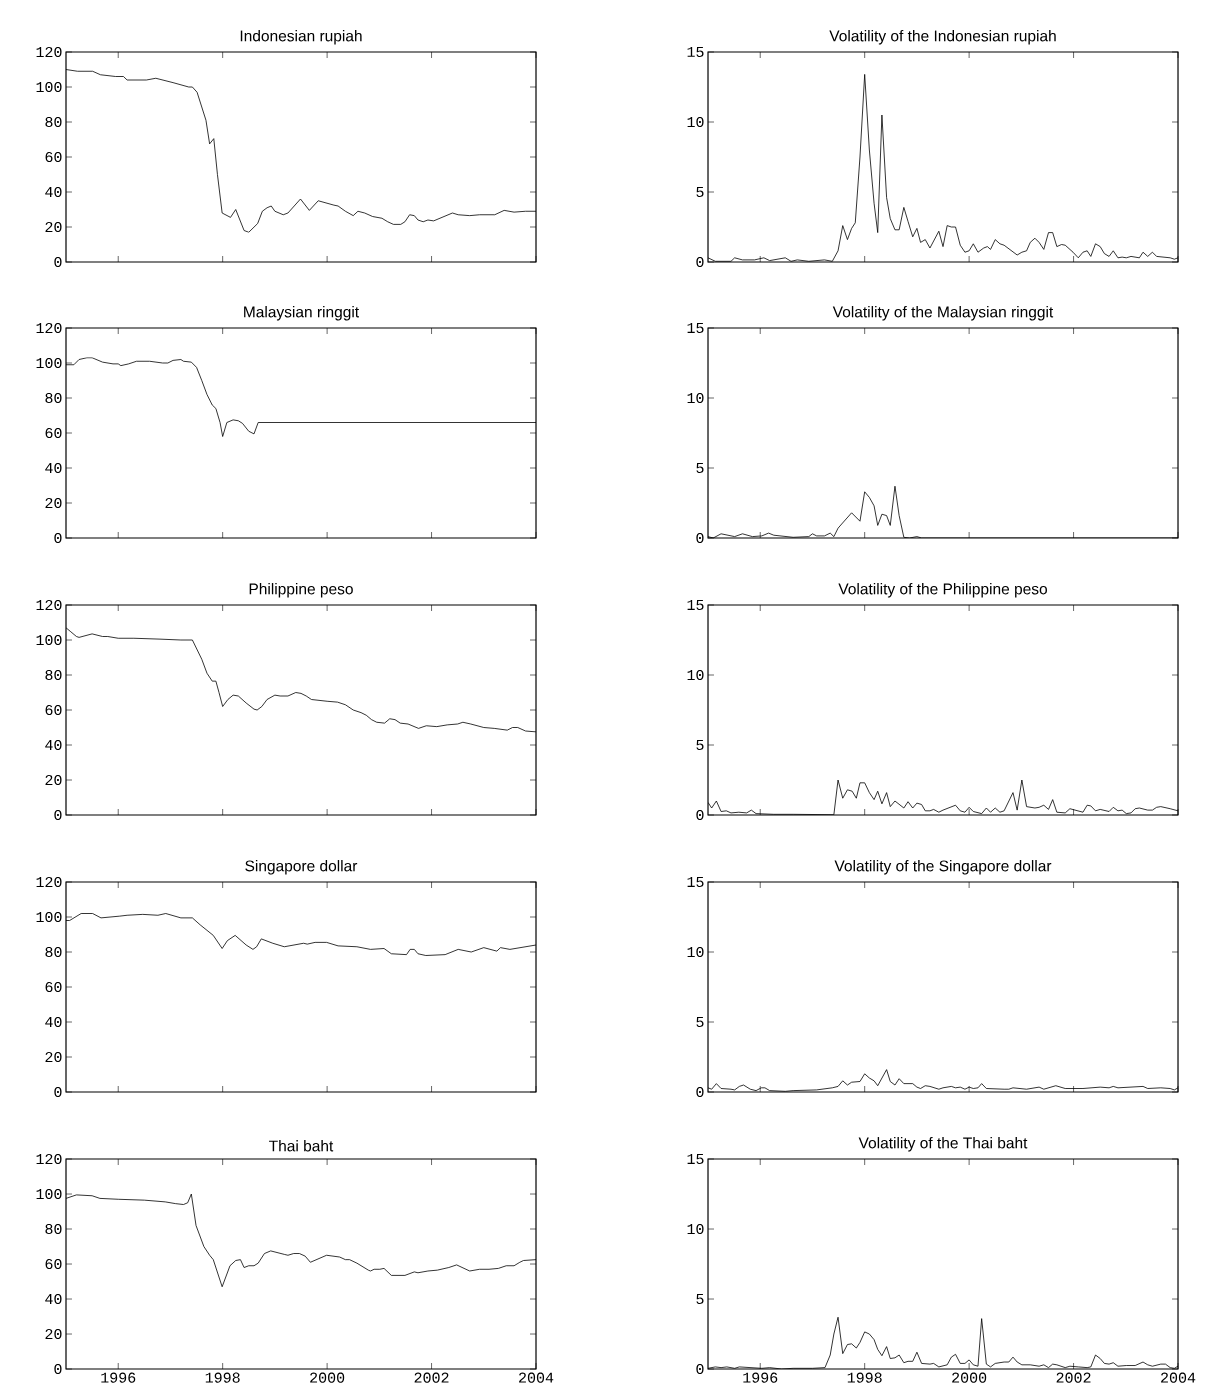 Image resolution: width=1208 pixels, height=1398 pixels. I want to click on chart-title: Indonesian rupiah, so click(301, 37).